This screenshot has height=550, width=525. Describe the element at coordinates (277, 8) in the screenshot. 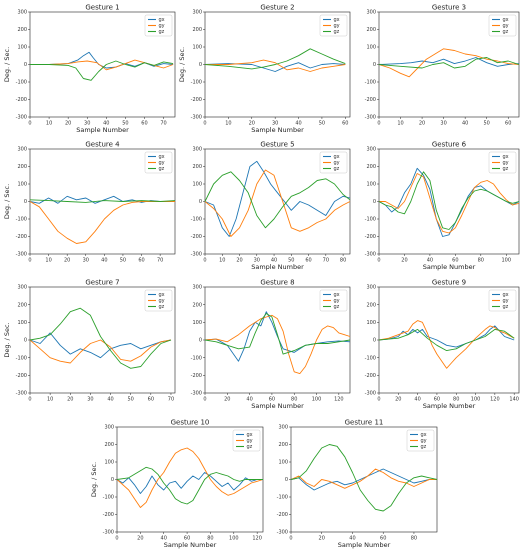

I see `chart-title: Gesture 2` at that location.